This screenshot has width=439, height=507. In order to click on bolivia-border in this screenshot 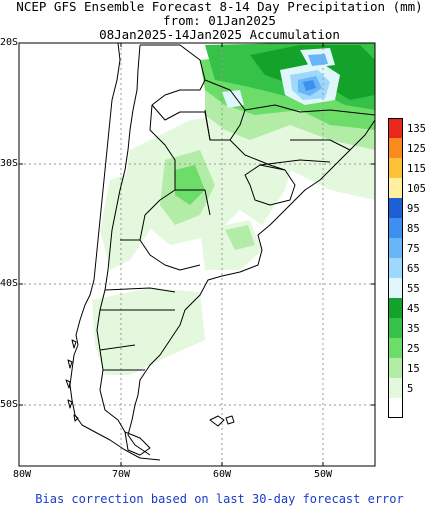, I will do `click(173, 75)`.